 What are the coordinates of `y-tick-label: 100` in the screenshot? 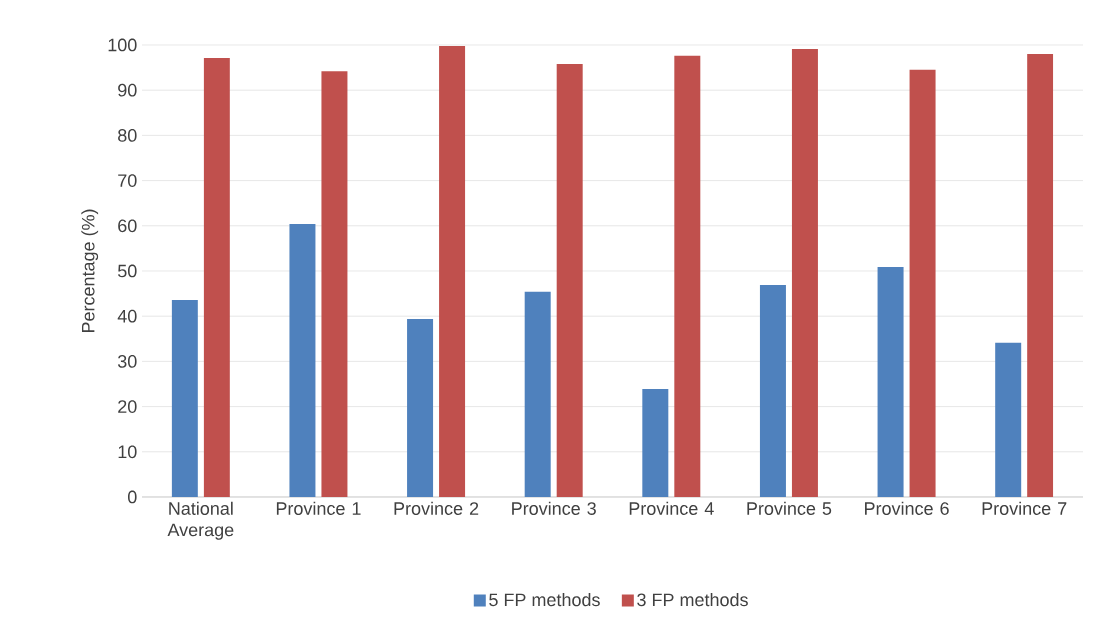 It's located at (122, 45).